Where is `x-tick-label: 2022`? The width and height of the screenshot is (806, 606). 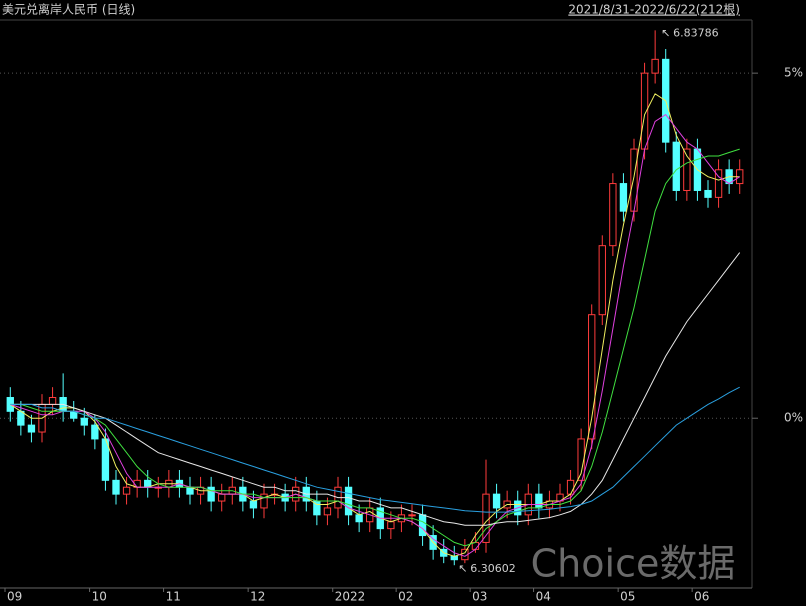 x-tick-label: 2022 is located at coordinates (350, 597).